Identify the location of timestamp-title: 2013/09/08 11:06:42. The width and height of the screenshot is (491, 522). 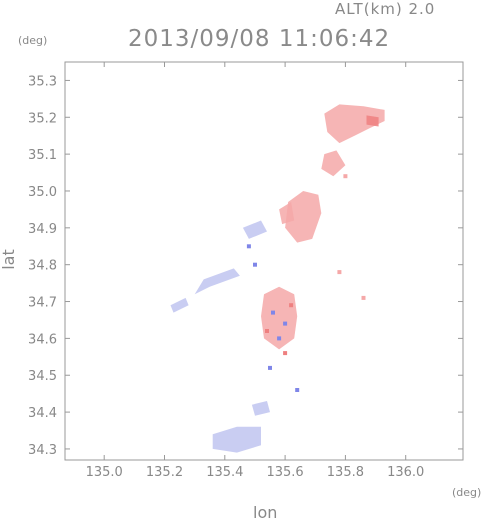
(259, 39).